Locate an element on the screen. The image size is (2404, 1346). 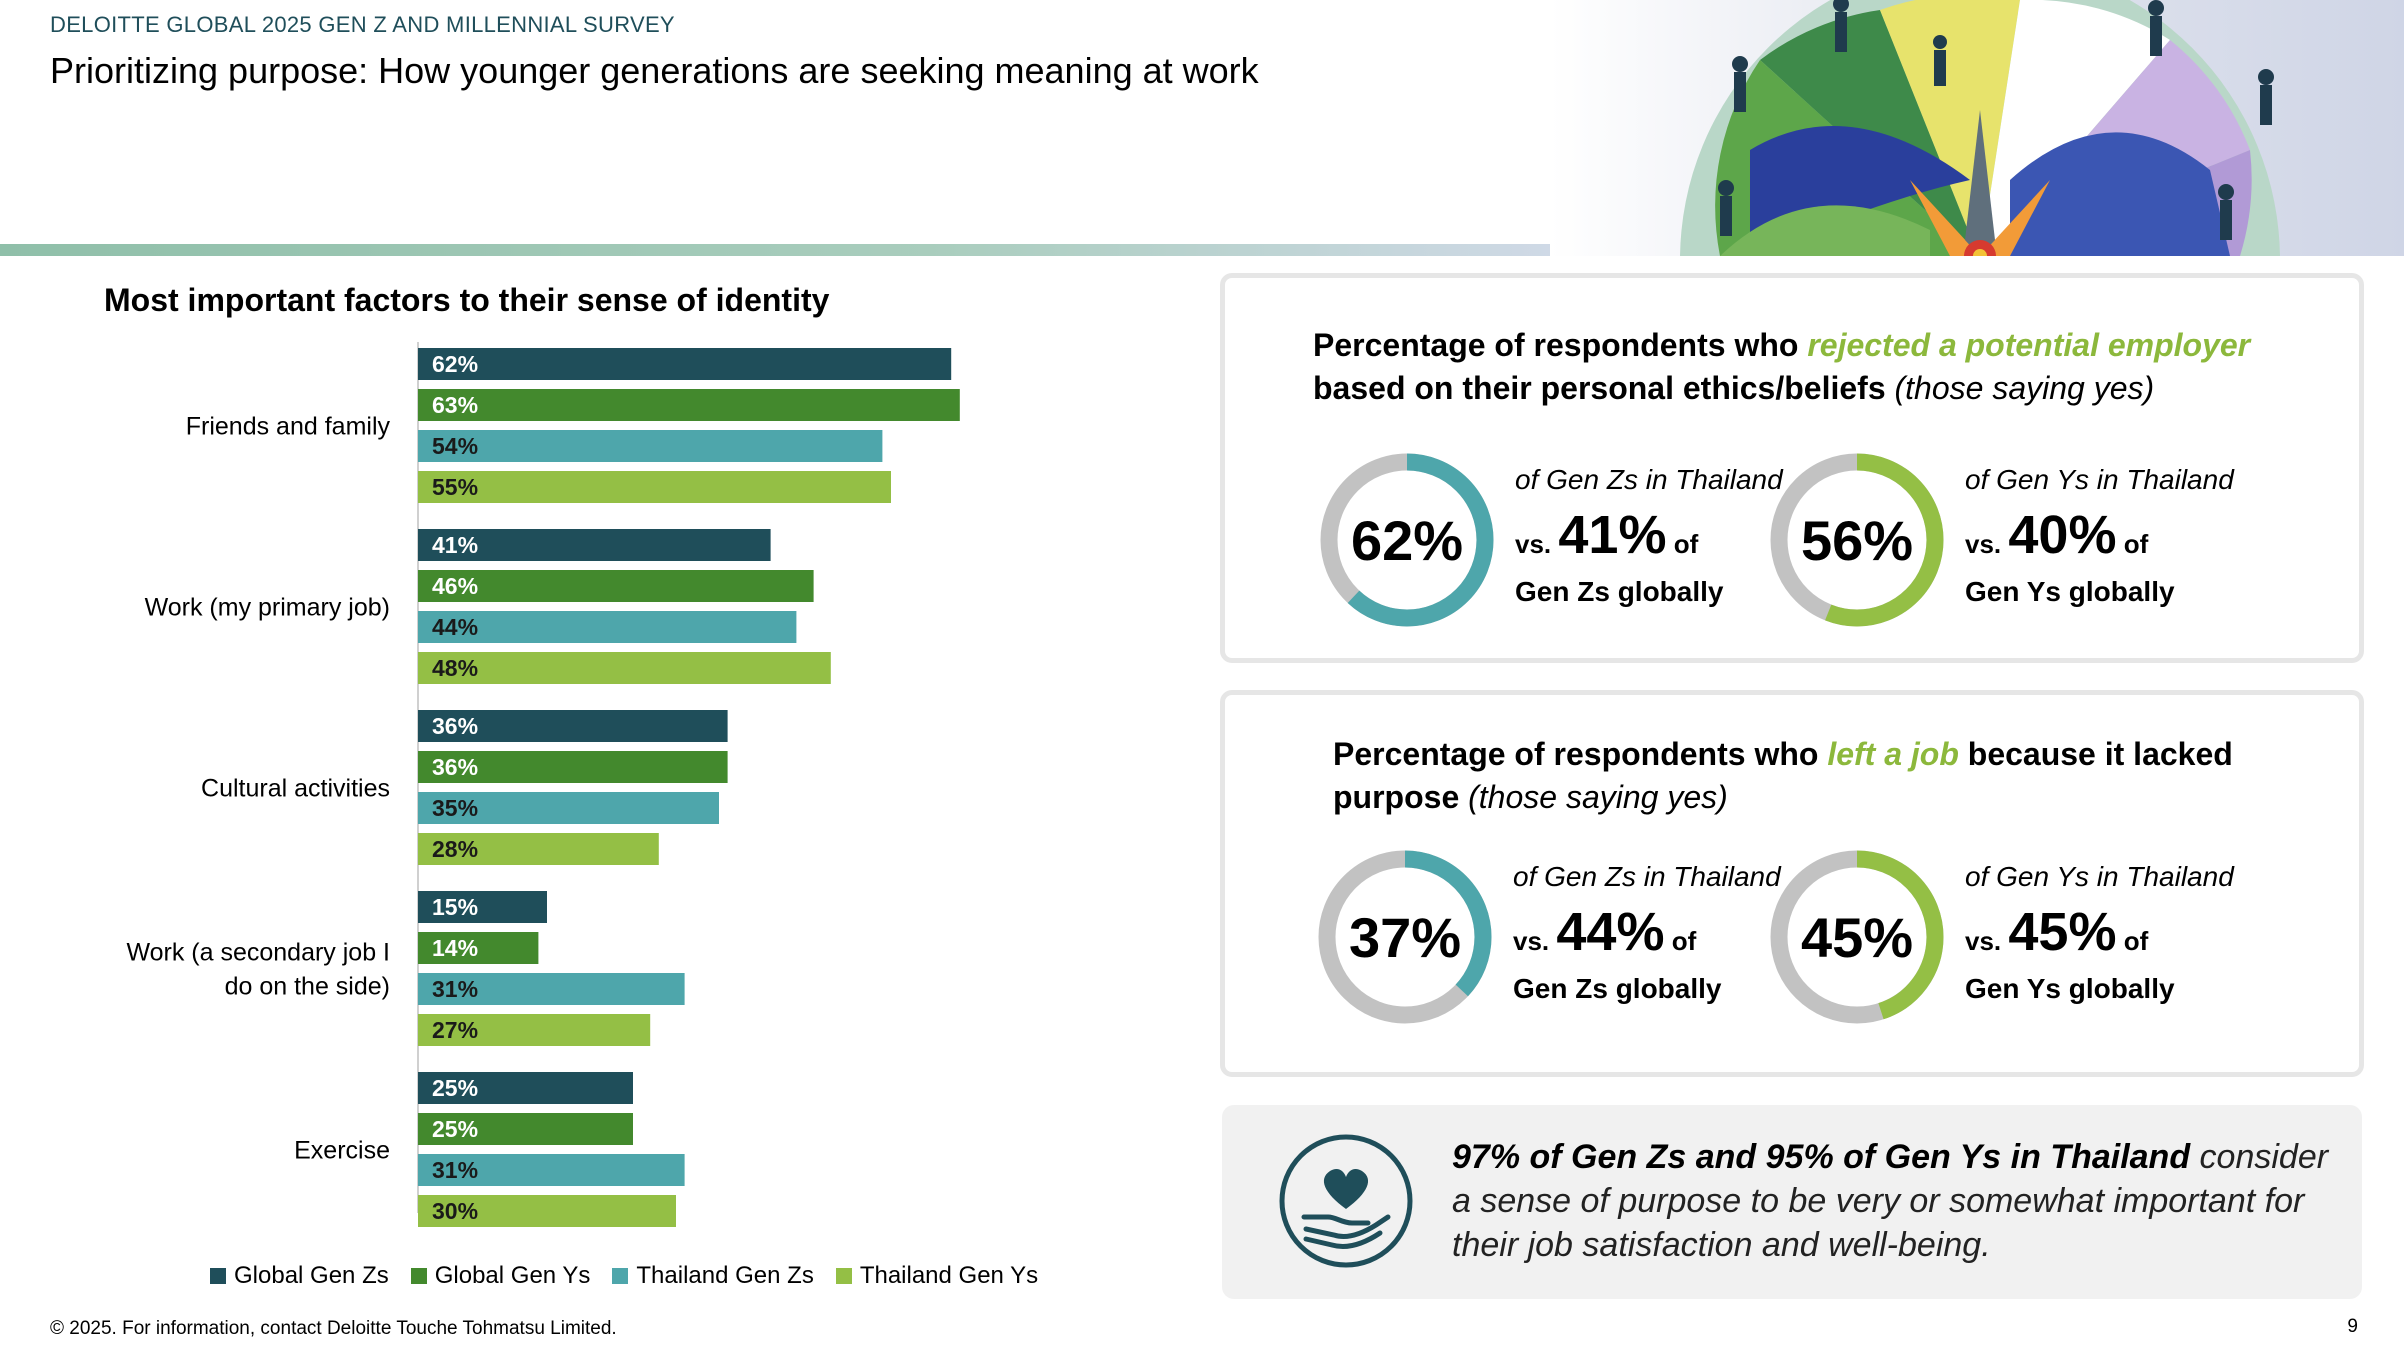
page-number: 9 is located at coordinates (2352, 1326).